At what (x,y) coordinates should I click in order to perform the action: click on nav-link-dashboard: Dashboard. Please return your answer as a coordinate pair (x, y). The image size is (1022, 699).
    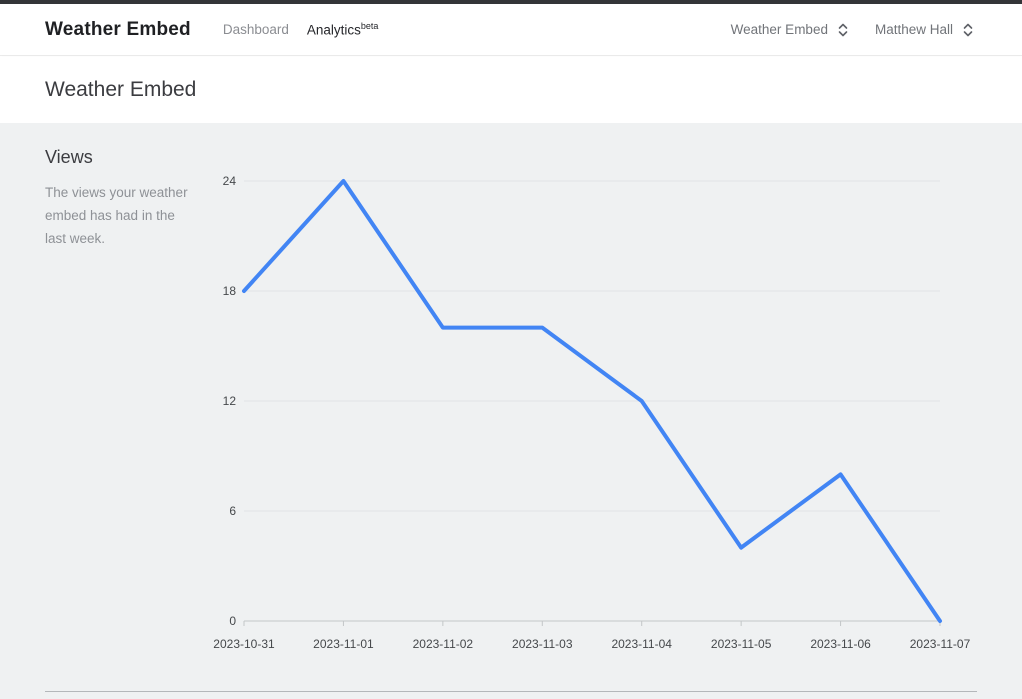
    Looking at the image, I should click on (255, 29).